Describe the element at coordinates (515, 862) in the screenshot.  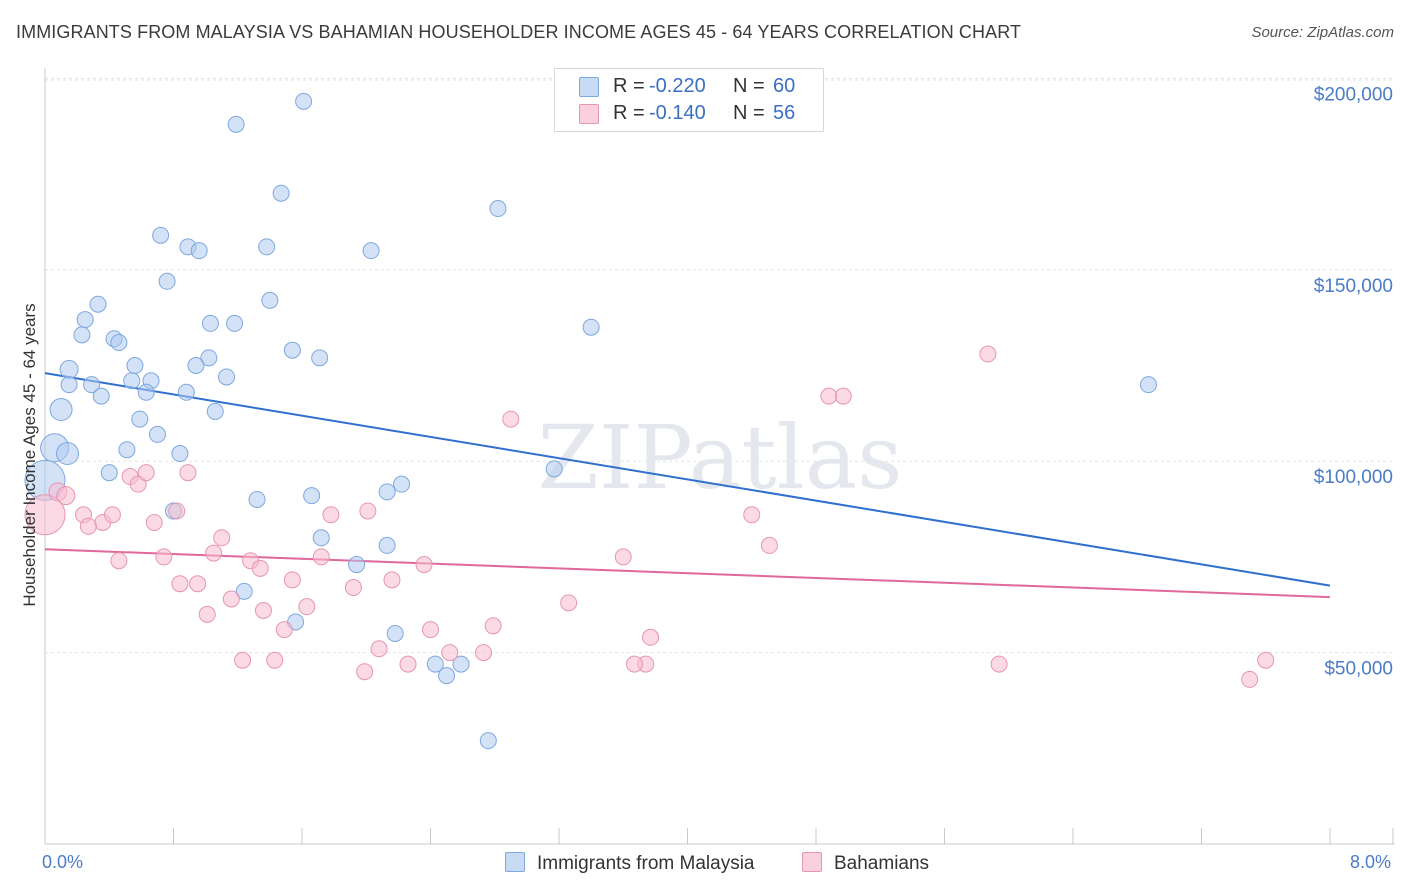
I see `legend-swatch-malaysia` at that location.